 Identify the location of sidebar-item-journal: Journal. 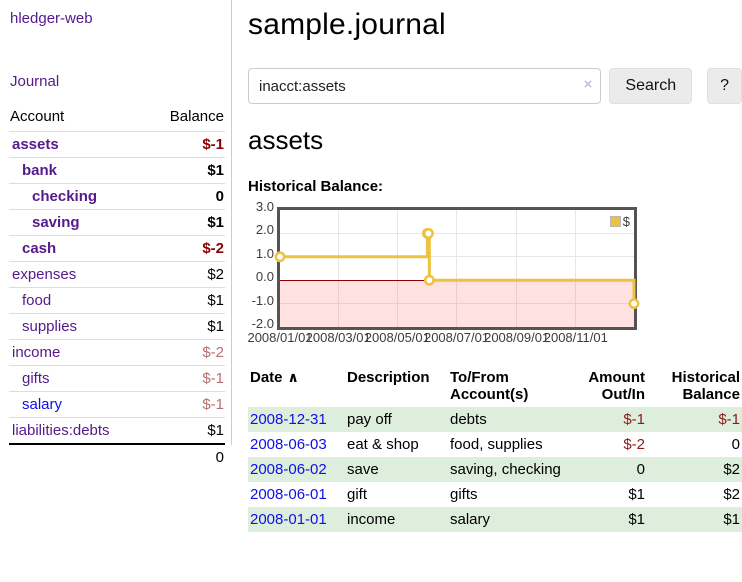
(35, 81).